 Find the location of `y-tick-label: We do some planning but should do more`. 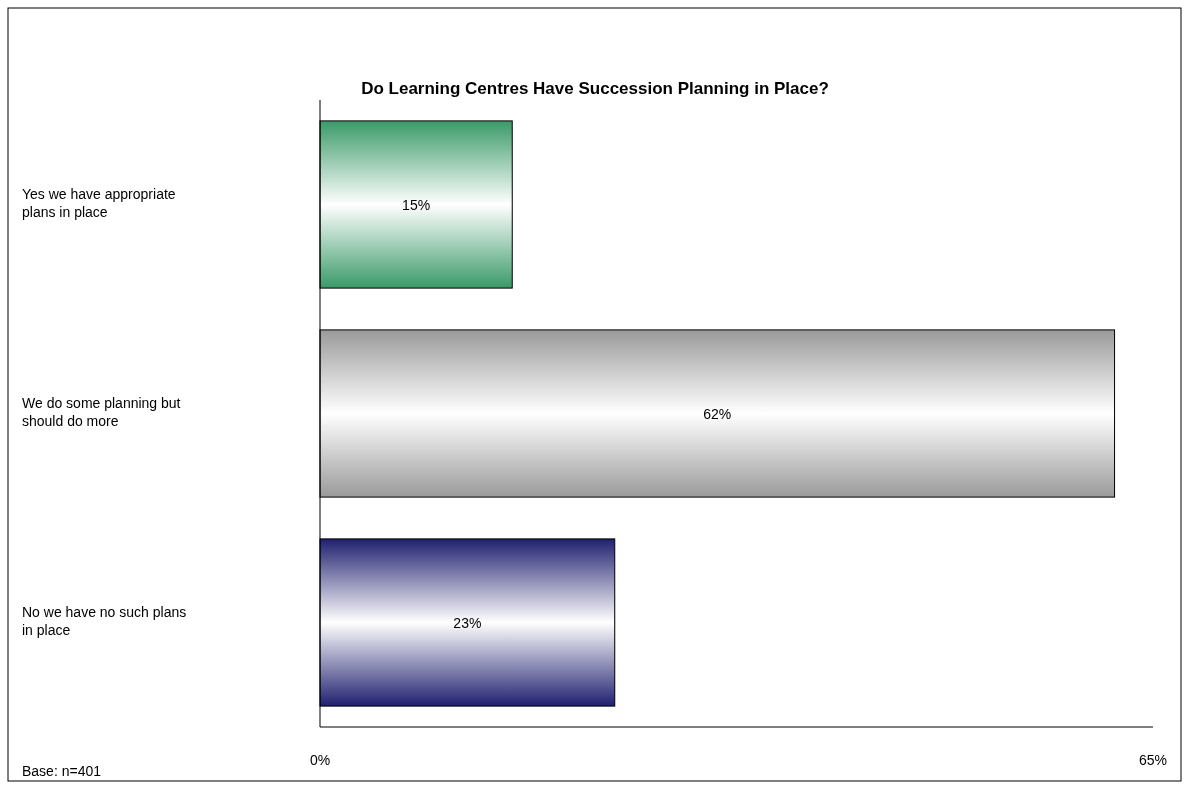

y-tick-label: We do some planning but should do more is located at coordinates (101, 411).